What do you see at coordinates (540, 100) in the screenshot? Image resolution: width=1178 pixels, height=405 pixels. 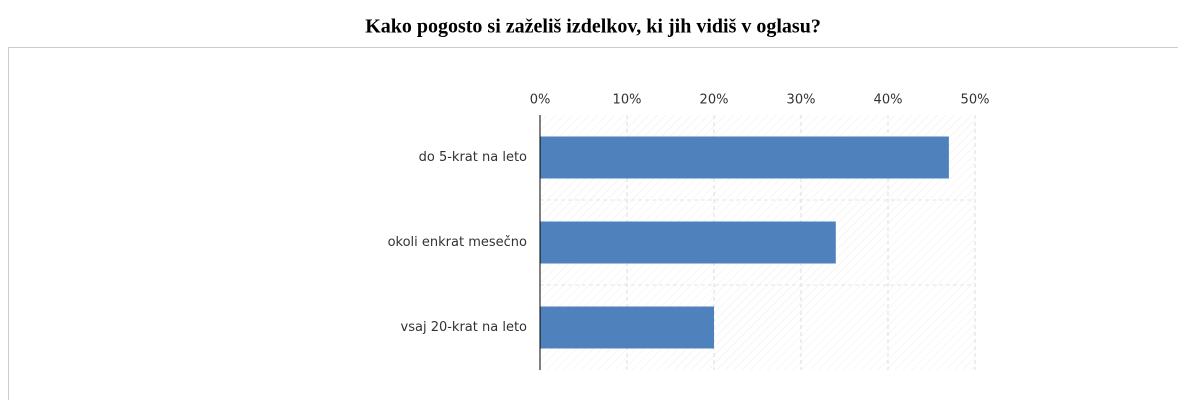 I see `x-tick-label: 0%` at bounding box center [540, 100].